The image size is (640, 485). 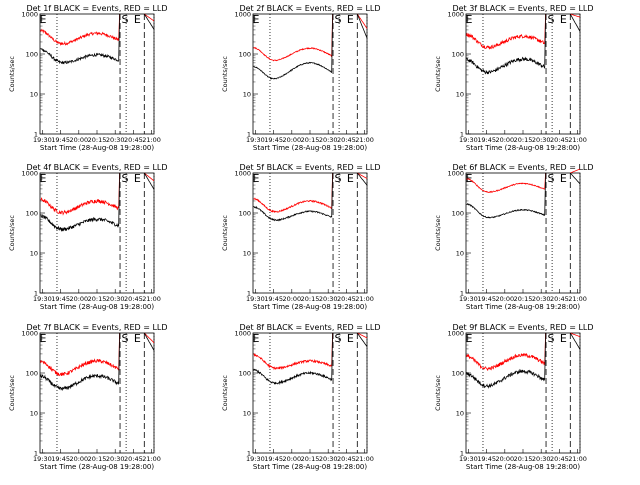 I want to click on panel-title: Det 1f BLACK = Events, RED = LLD, so click(x=96, y=8).